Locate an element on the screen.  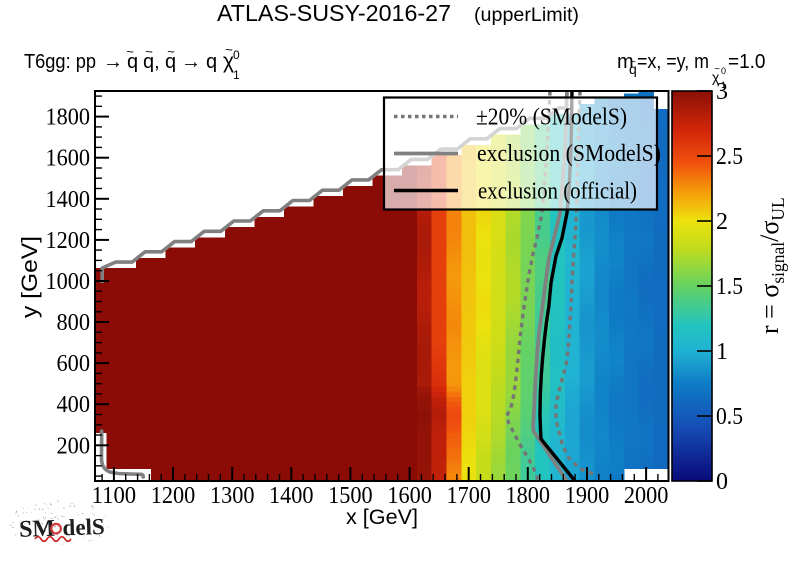
svg-text: 1.5 is located at coordinates (729, 287).